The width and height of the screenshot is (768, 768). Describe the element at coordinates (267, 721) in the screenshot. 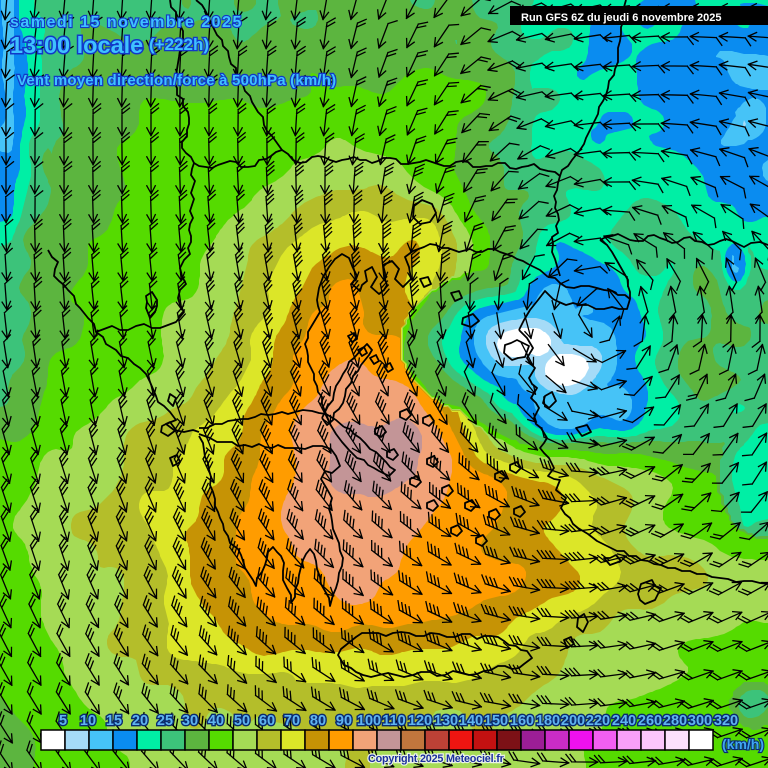

I see `svg-text: 60` at that location.